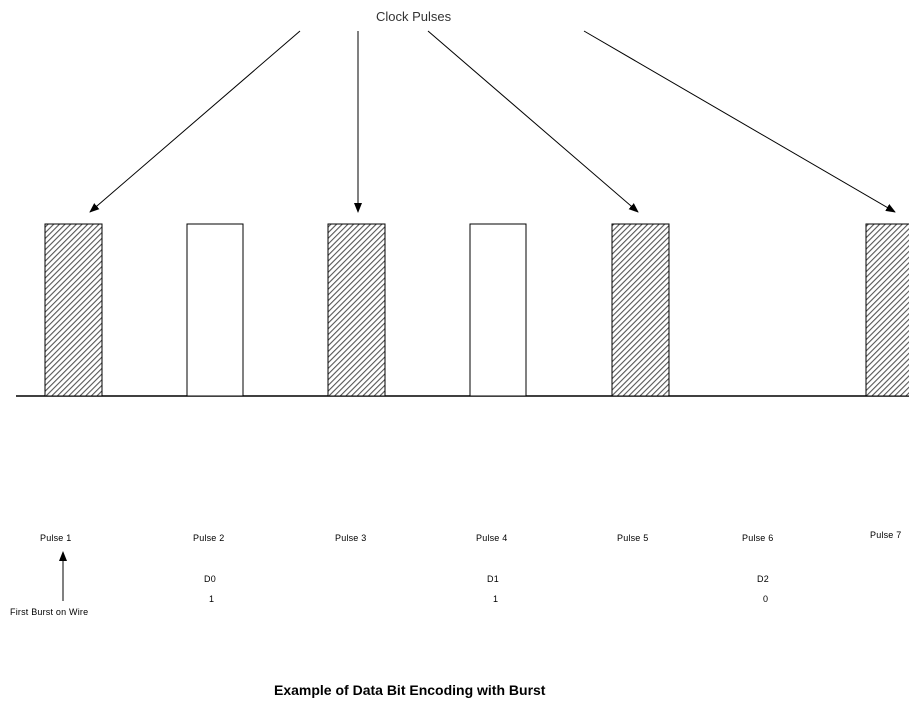  I want to click on bit-d2-value: 0, so click(766, 599).